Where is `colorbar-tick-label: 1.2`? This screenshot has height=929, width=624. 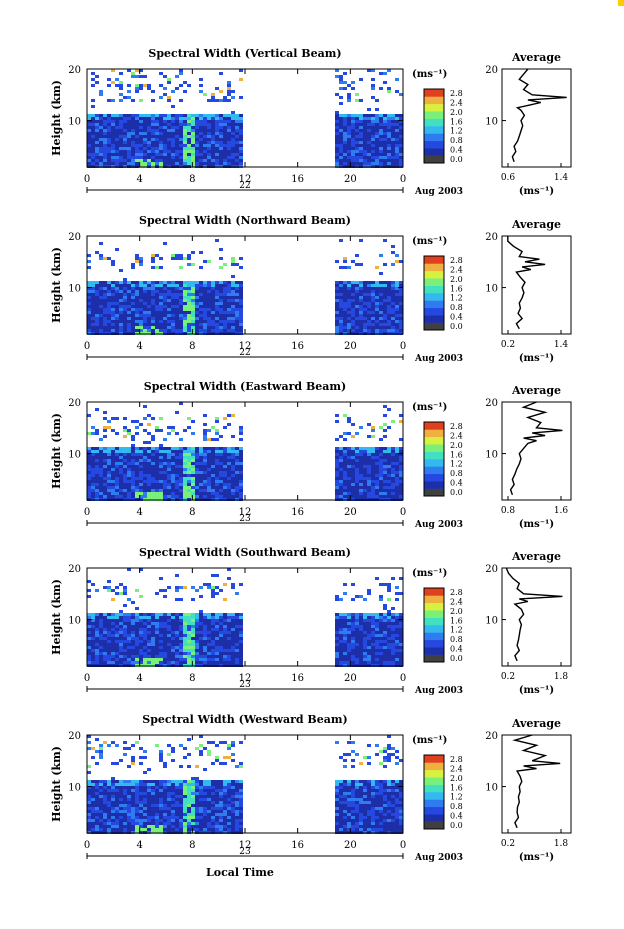
colorbar-tick-label: 1.2 is located at coordinates (456, 630).